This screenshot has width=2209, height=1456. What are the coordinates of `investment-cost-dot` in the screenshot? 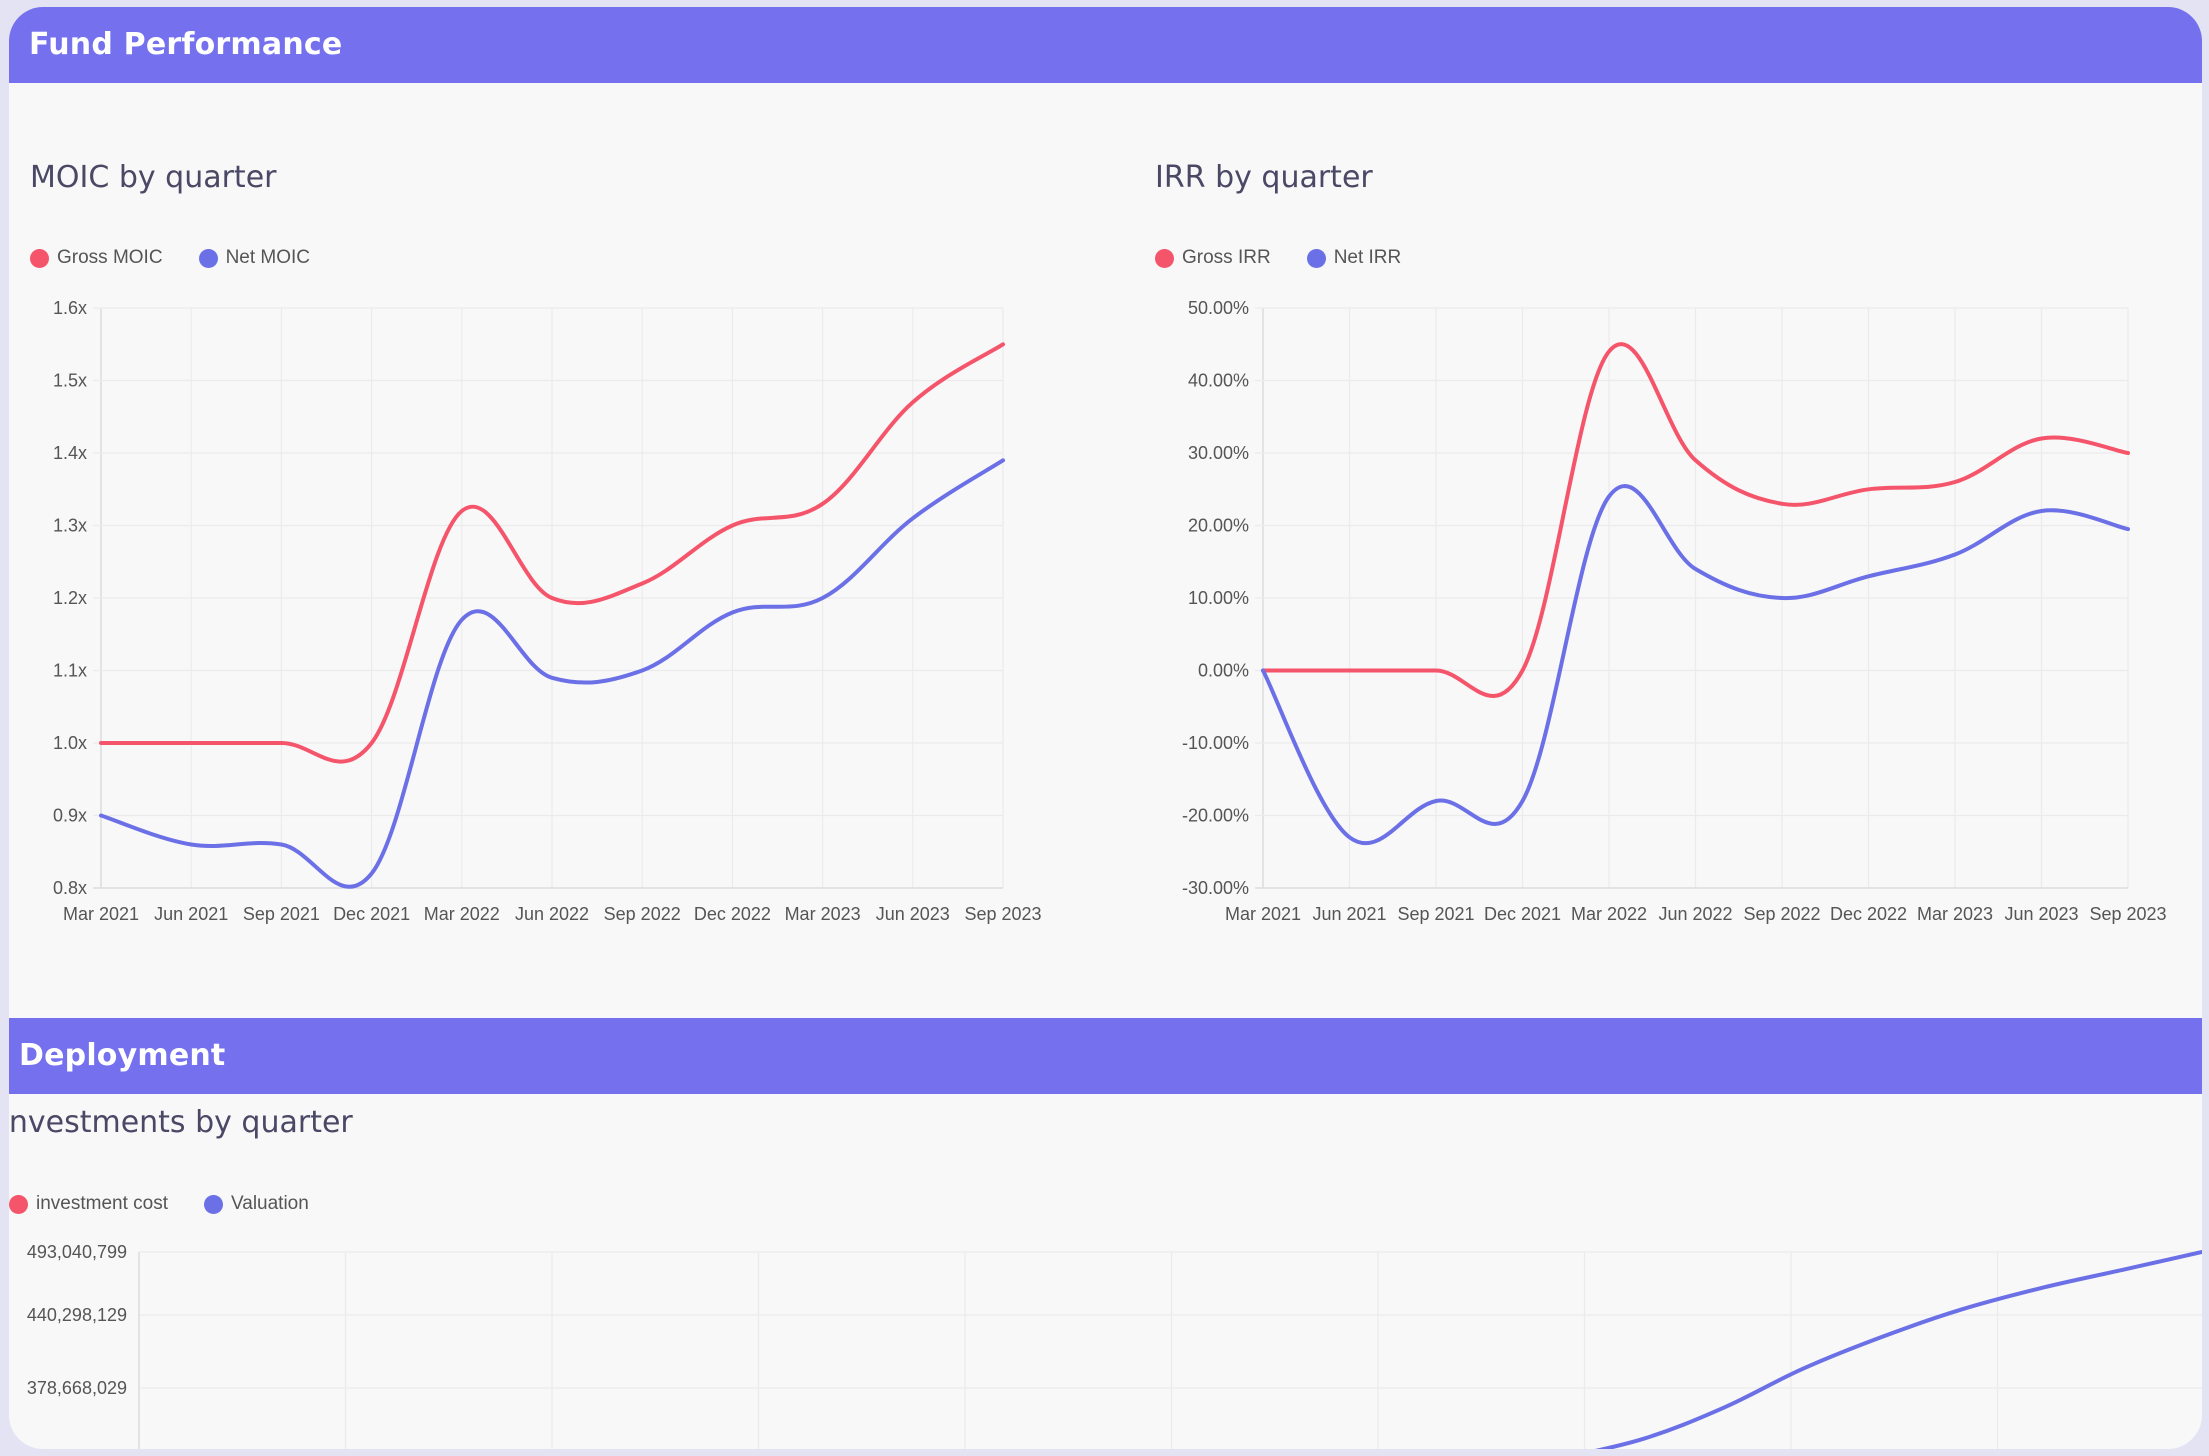 It's located at (18, 1204).